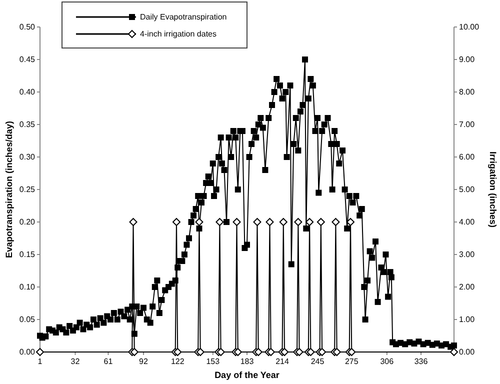 This screenshot has height=384, width=500. What do you see at coordinates (183, 17) in the screenshot?
I see `legend-label: Daily Evapotranspiration` at bounding box center [183, 17].